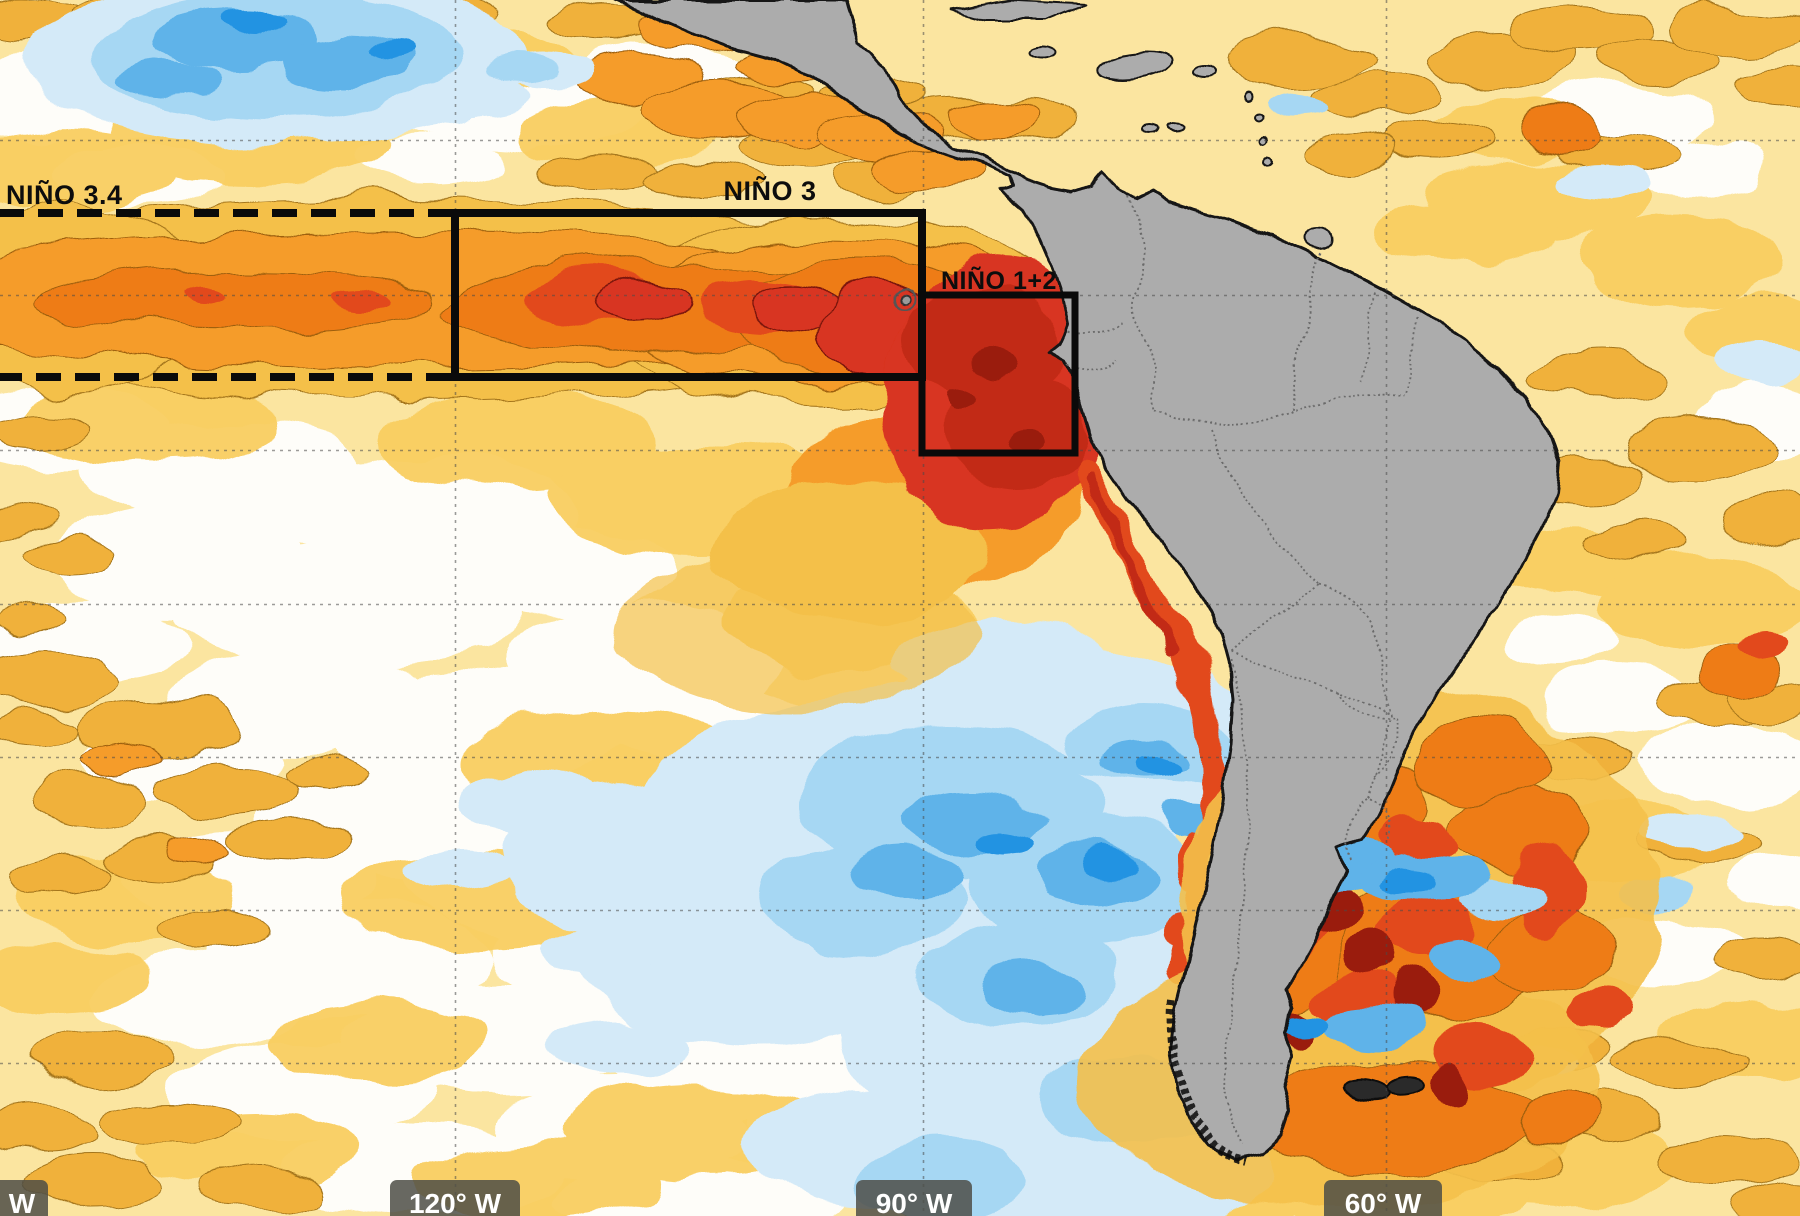  What do you see at coordinates (914, 1202) in the screenshot?
I see `longitude-chip-90w-text: 90° W` at bounding box center [914, 1202].